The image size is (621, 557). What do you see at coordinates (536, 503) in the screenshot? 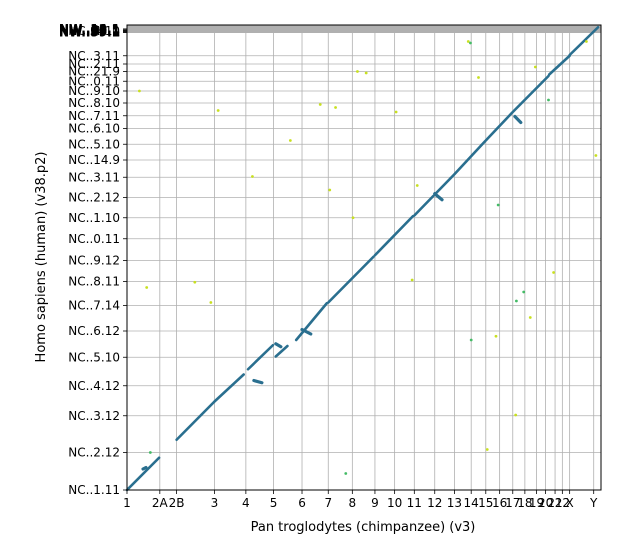
I see `x-tick-label: 19` at bounding box center [536, 503].